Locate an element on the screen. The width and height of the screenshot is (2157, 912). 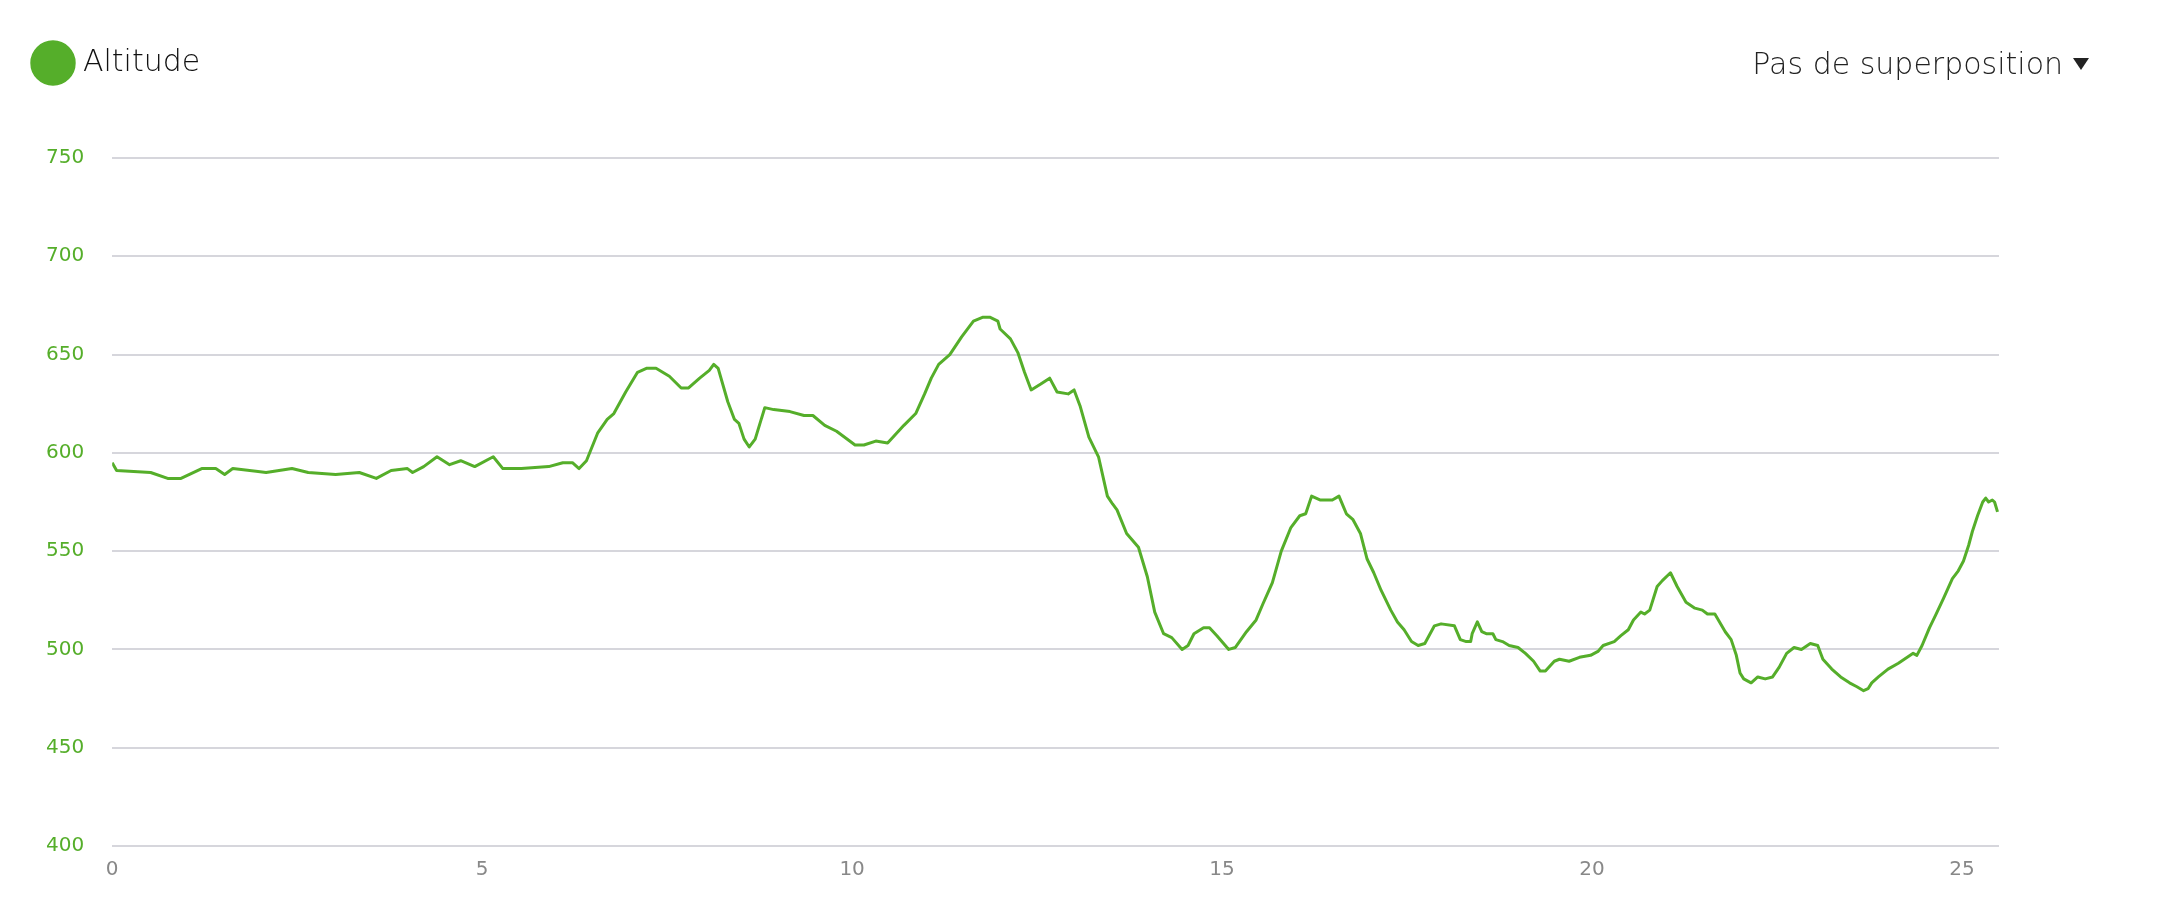
y-tick-label: 750 is located at coordinates (65, 156).